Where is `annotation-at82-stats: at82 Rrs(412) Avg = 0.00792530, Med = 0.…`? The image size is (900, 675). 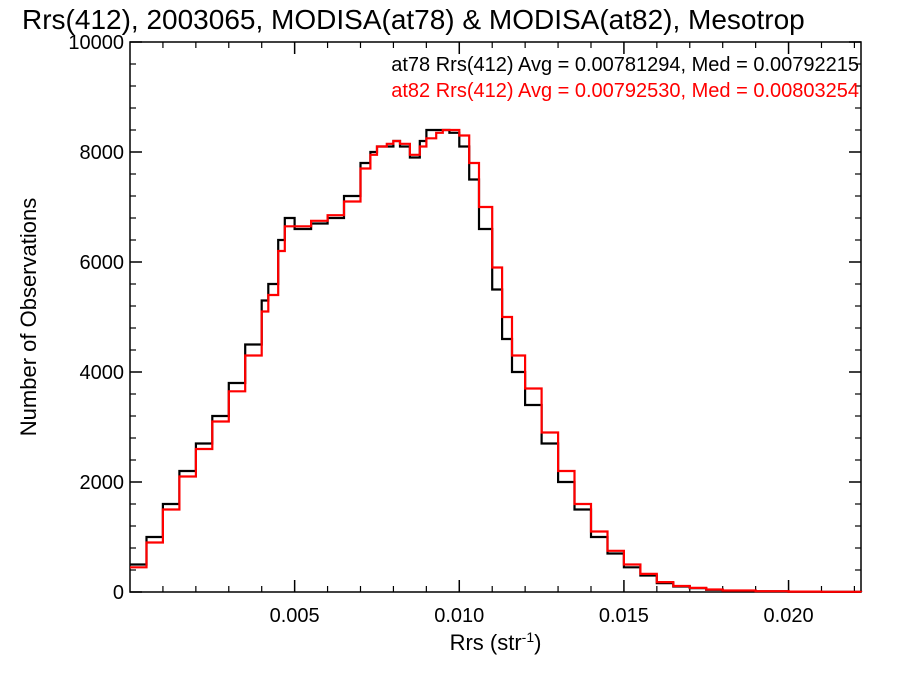 annotation-at82-stats: at82 Rrs(412) Avg = 0.00792530, Med = 0.… is located at coordinates (625, 91).